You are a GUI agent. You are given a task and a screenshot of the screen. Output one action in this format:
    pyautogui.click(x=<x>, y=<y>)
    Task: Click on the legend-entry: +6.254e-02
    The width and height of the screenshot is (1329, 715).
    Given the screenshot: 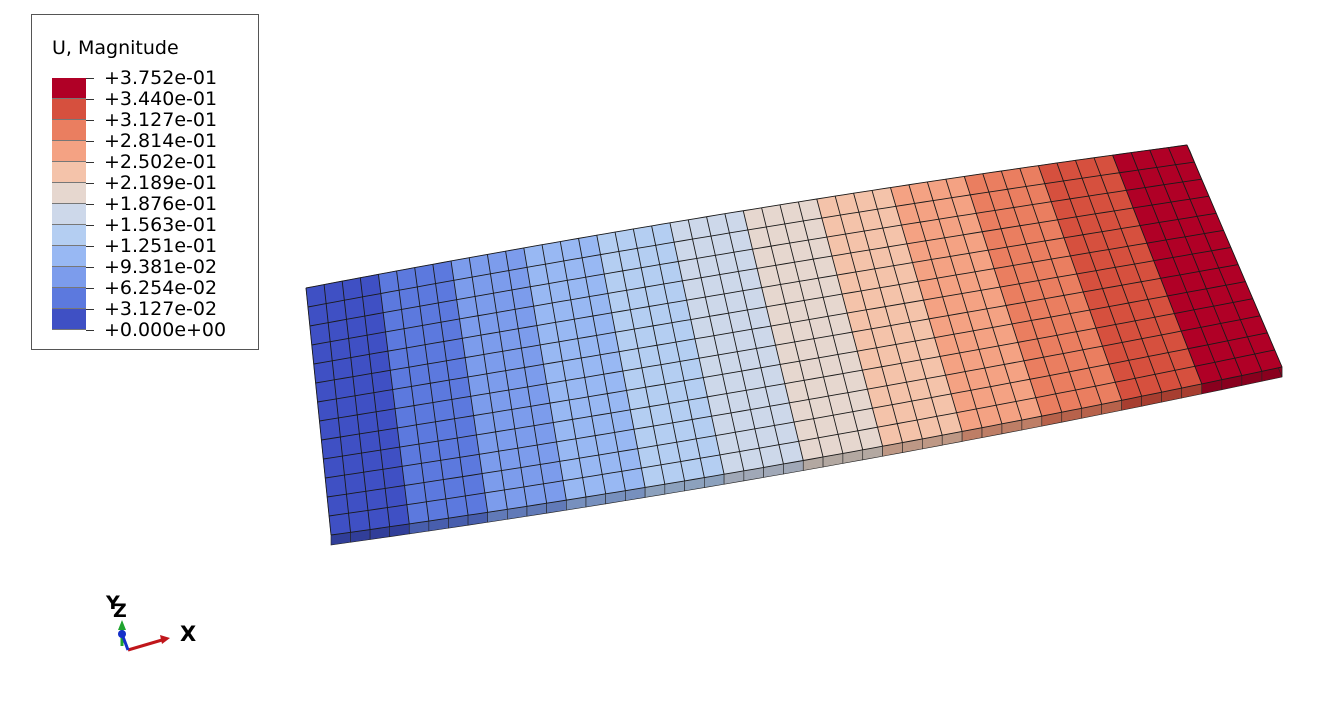 What is the action you would take?
    pyautogui.click(x=152, y=293)
    